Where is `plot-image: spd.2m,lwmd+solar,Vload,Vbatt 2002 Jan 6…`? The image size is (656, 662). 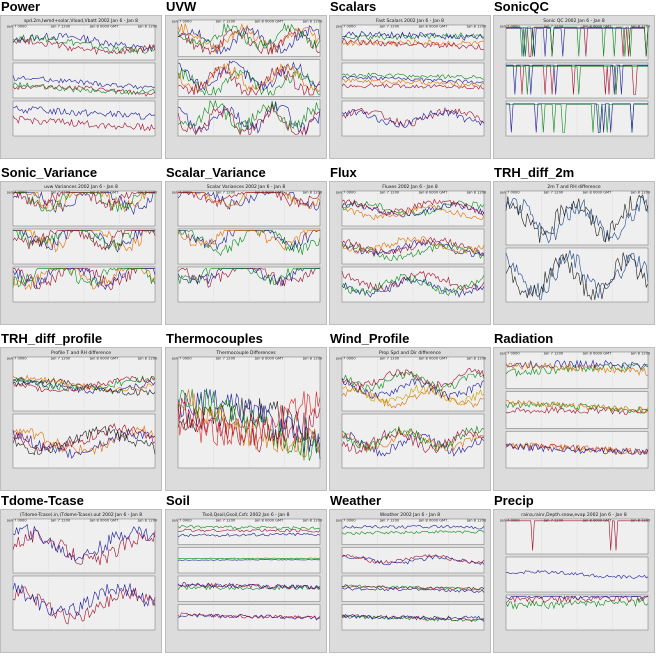 plot-image: spd.2m,lwmd+solar,Vload,Vbatt 2002 Jan 6… is located at coordinates (81, 87).